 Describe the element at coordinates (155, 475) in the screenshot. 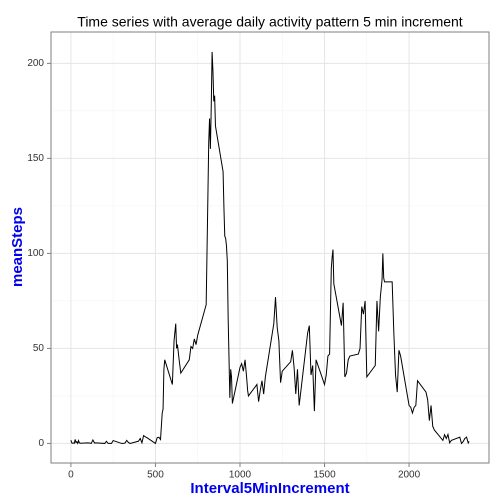

I see `x-tick-label: 500` at that location.